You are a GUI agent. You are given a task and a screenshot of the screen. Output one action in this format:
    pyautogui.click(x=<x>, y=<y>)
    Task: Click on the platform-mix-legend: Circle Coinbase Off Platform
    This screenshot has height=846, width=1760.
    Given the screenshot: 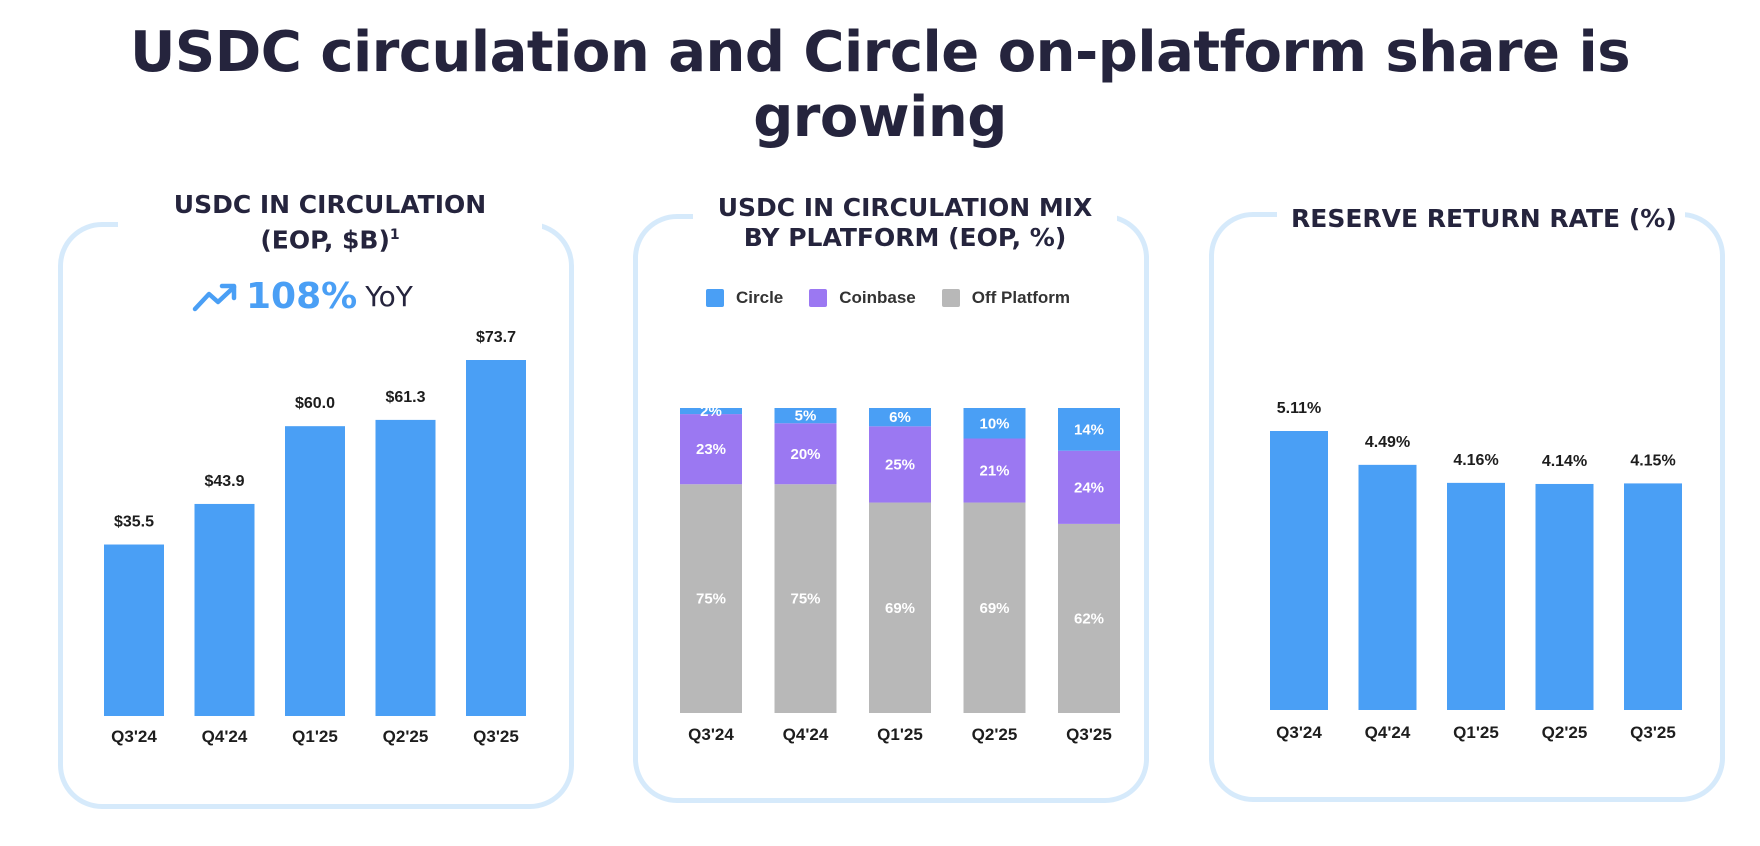 What is the action you would take?
    pyautogui.click(x=901, y=298)
    